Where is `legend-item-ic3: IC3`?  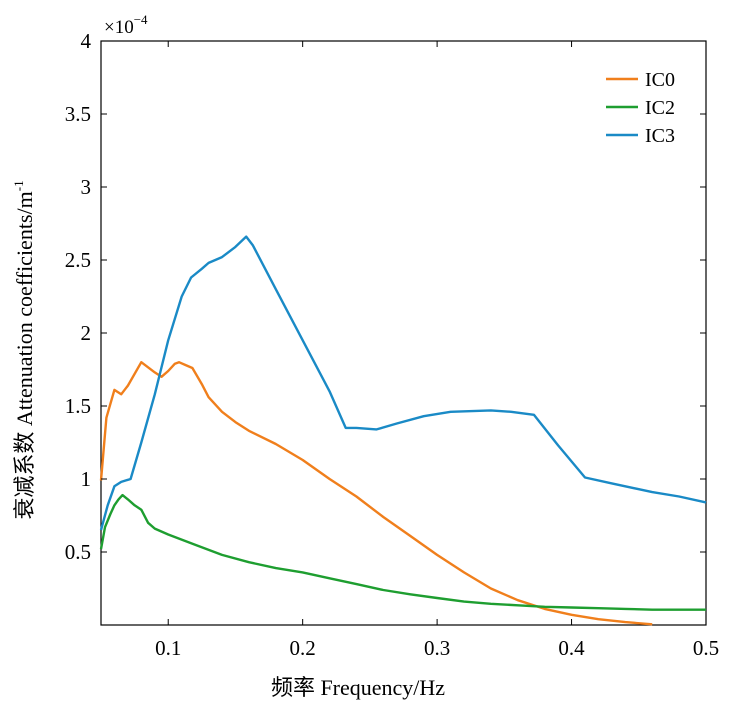
legend-item-ic3: IC3 is located at coordinates (640, 136).